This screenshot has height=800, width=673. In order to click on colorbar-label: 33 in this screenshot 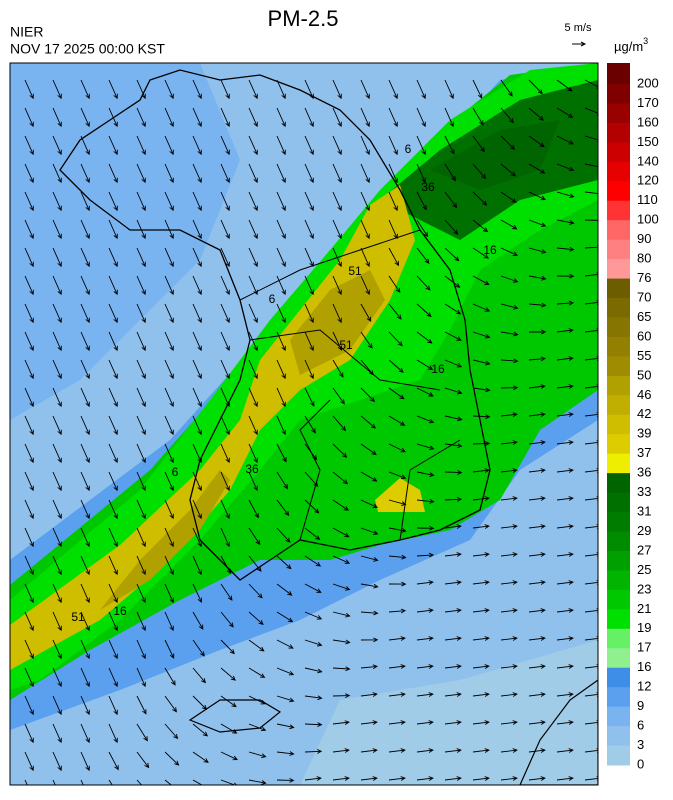, I will do `click(644, 491)`.